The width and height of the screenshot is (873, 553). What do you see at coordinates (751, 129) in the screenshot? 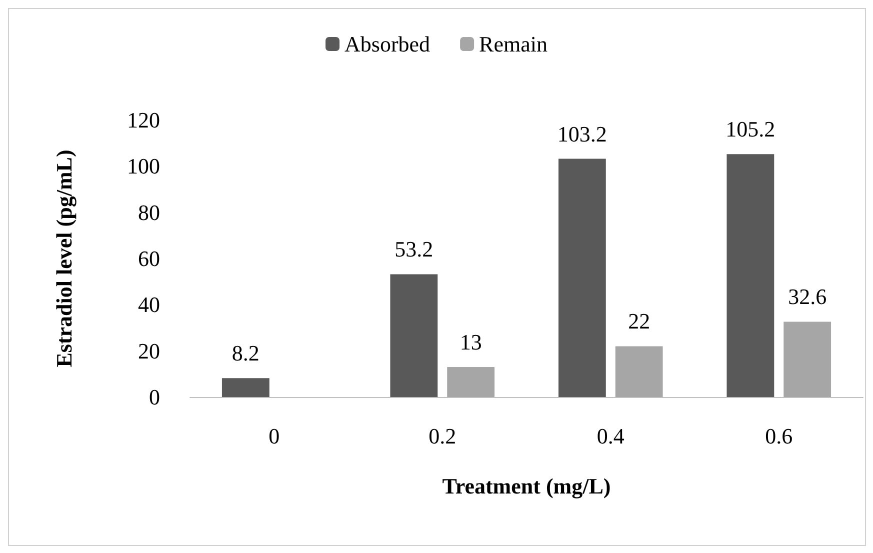
I see `data-label: 105.2` at bounding box center [751, 129].